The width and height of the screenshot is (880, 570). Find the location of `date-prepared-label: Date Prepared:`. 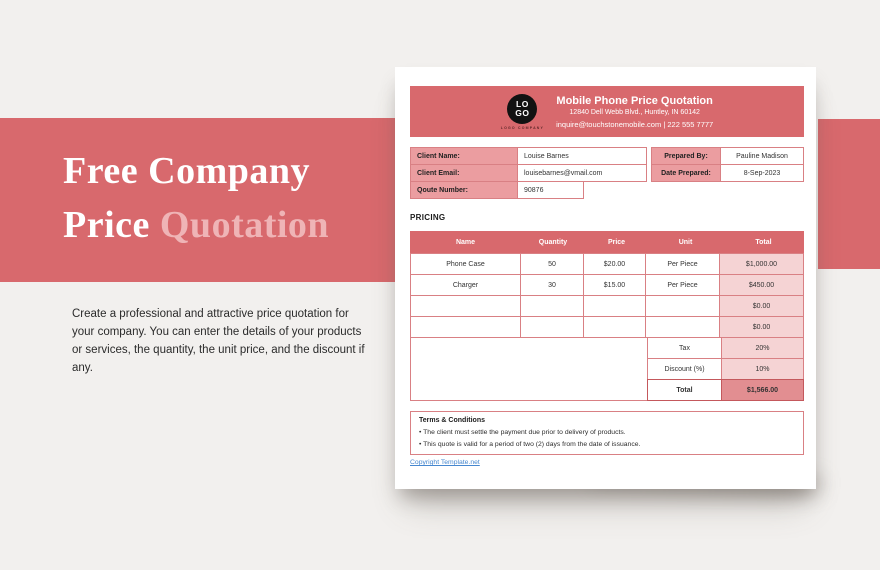

date-prepared-label: Date Prepared: is located at coordinates (686, 173).